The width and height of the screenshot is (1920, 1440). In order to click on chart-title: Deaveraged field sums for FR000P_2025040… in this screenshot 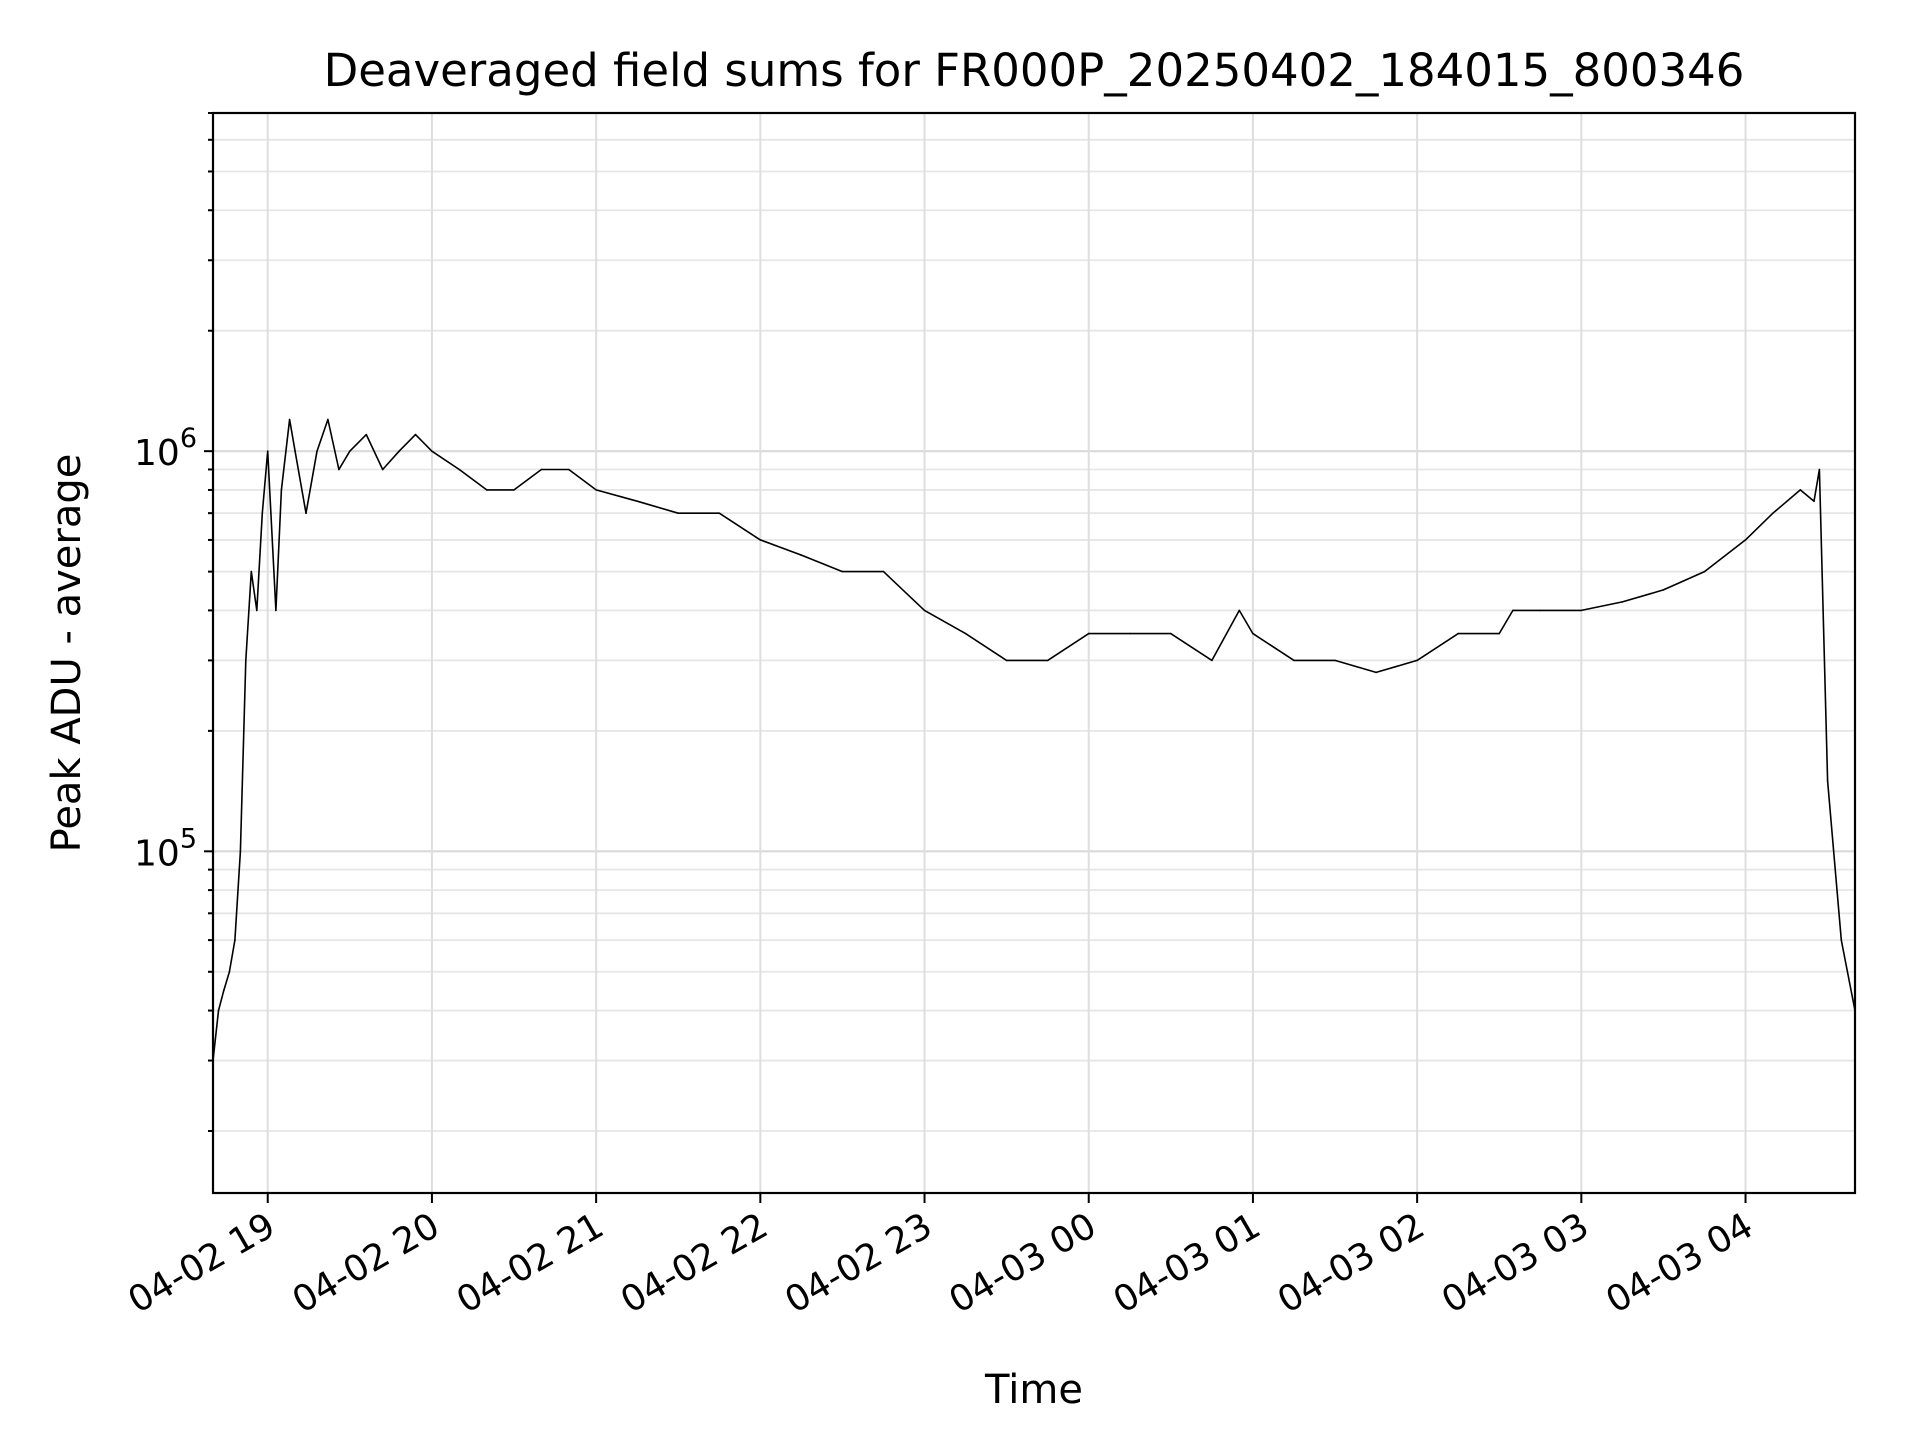, I will do `click(1034, 70)`.